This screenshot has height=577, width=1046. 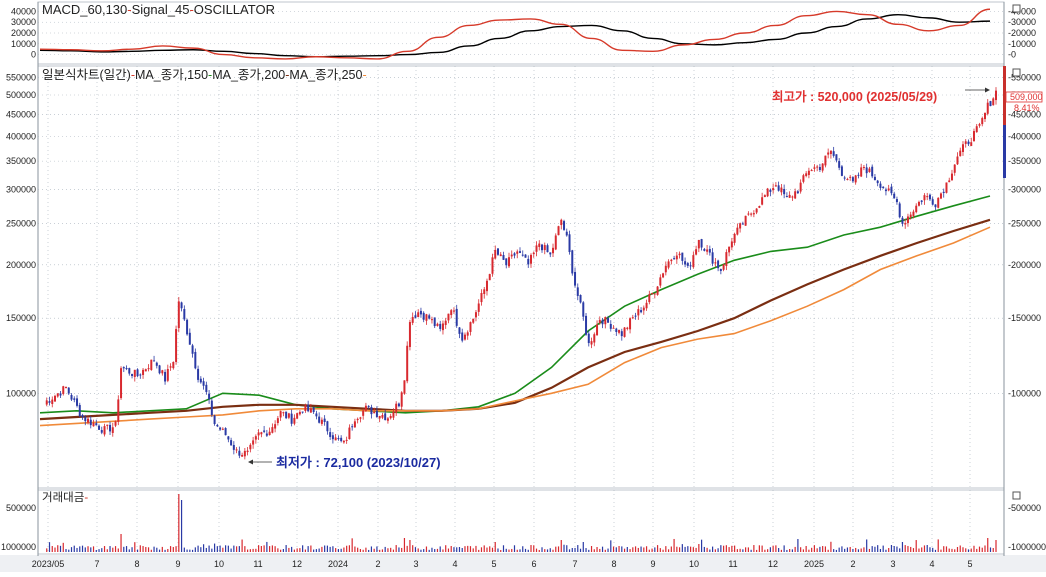 I want to click on y-tick-label-right: -400000, so click(x=1024, y=136).